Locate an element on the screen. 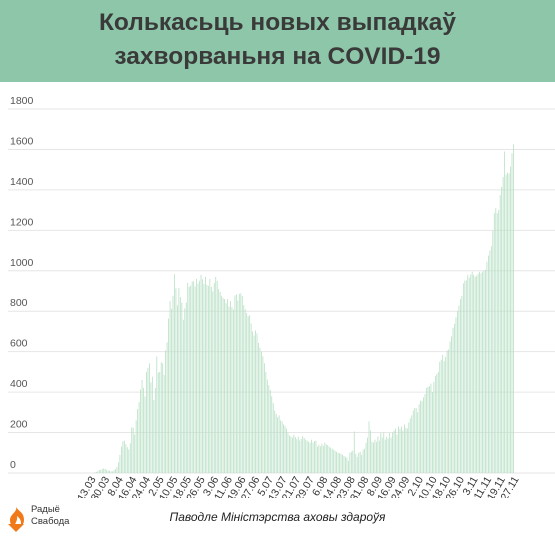 This screenshot has width=555, height=539. logo-flame-icon is located at coordinates (16, 519).